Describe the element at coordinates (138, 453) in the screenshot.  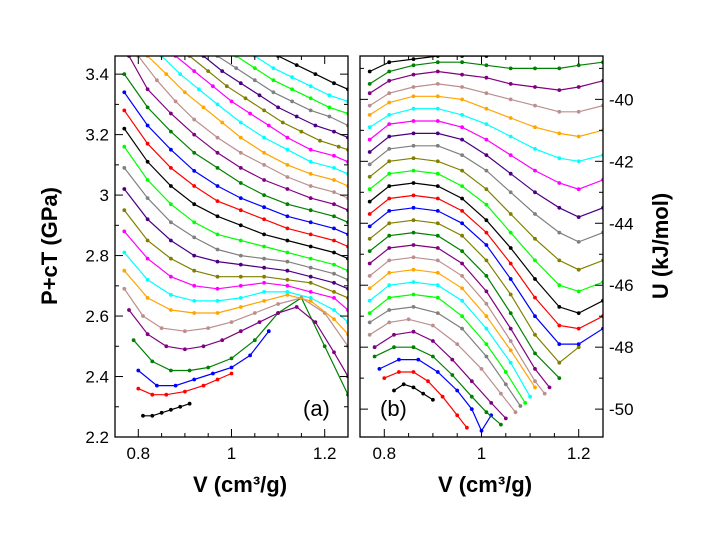
I see `x-tick-label-a: 0.8` at that location.